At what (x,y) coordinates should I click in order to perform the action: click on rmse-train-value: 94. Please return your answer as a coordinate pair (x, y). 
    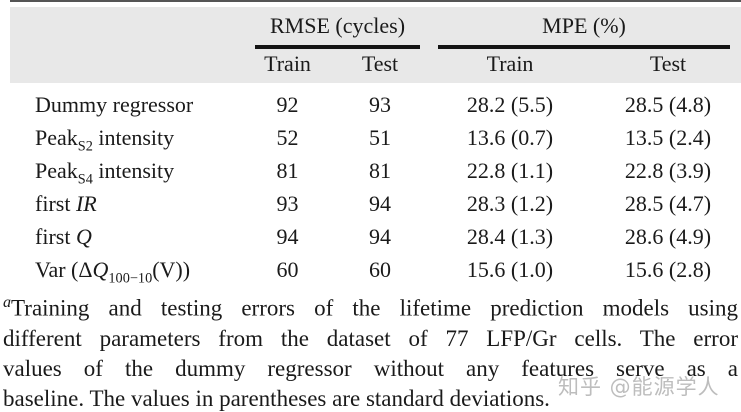
    Looking at the image, I should click on (287, 236).